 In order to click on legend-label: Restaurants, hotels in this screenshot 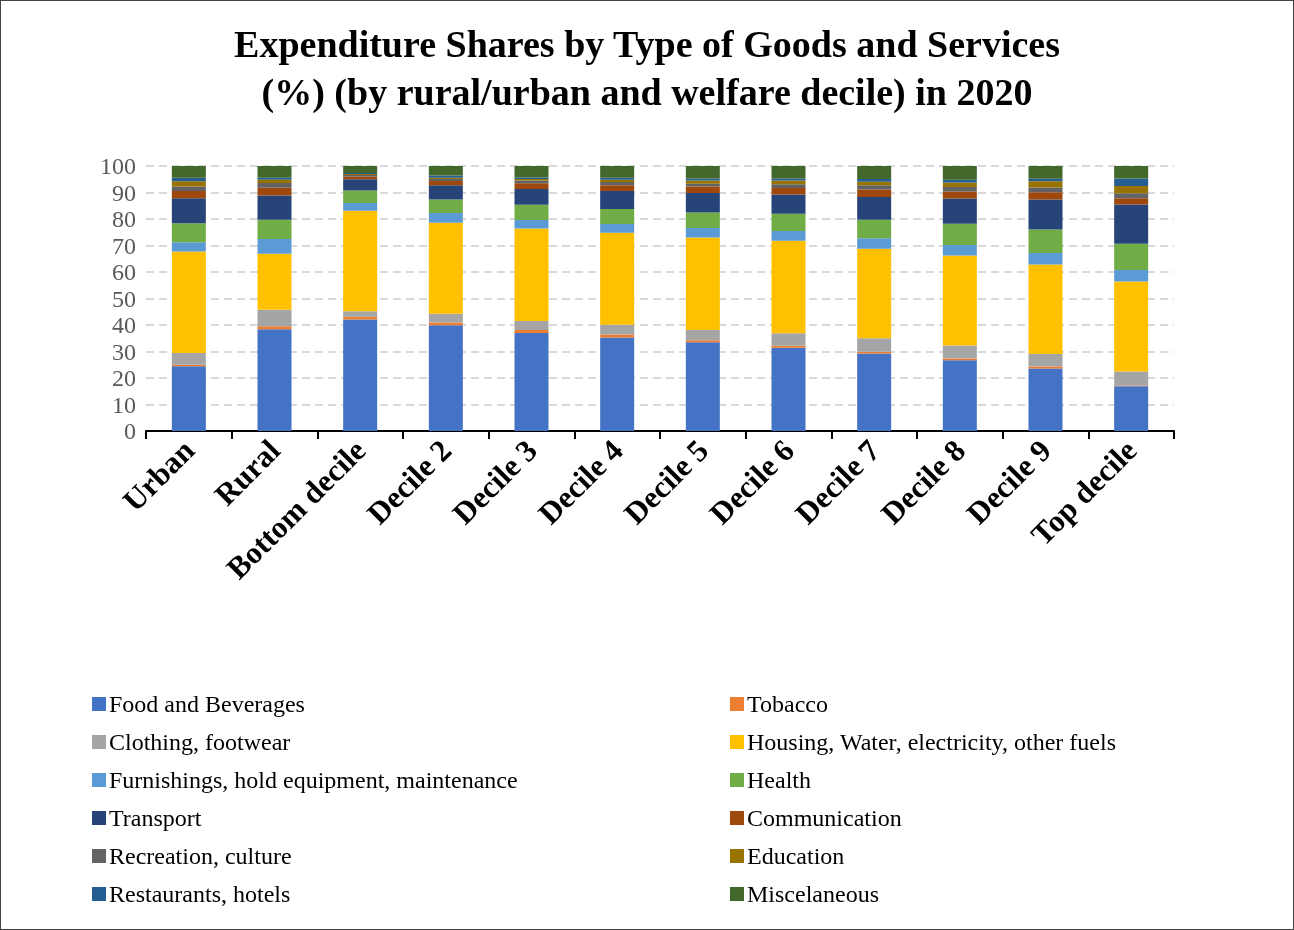, I will do `click(200, 894)`.